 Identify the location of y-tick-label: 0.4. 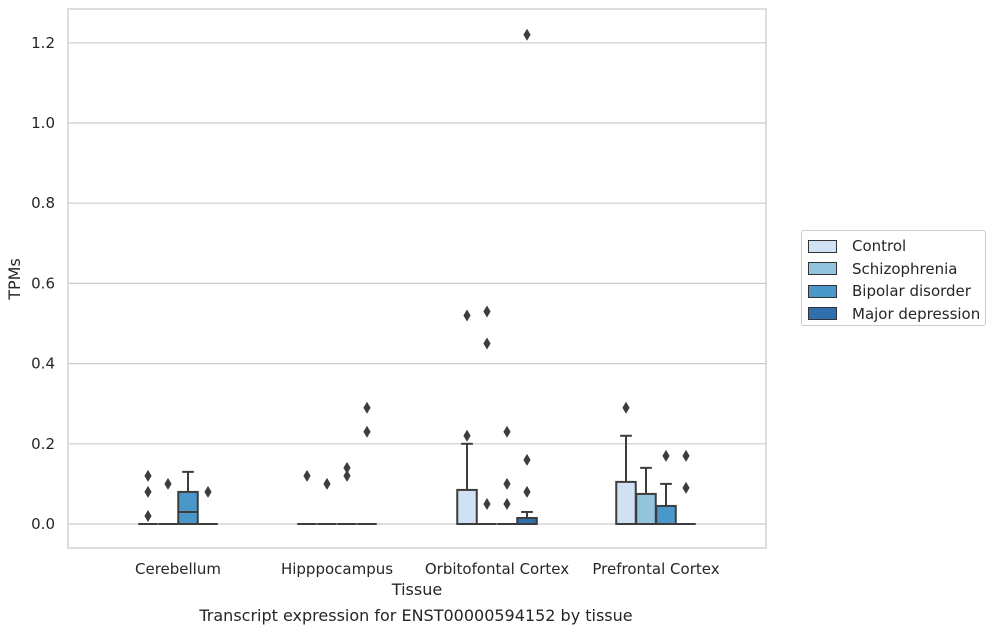
(43, 364).